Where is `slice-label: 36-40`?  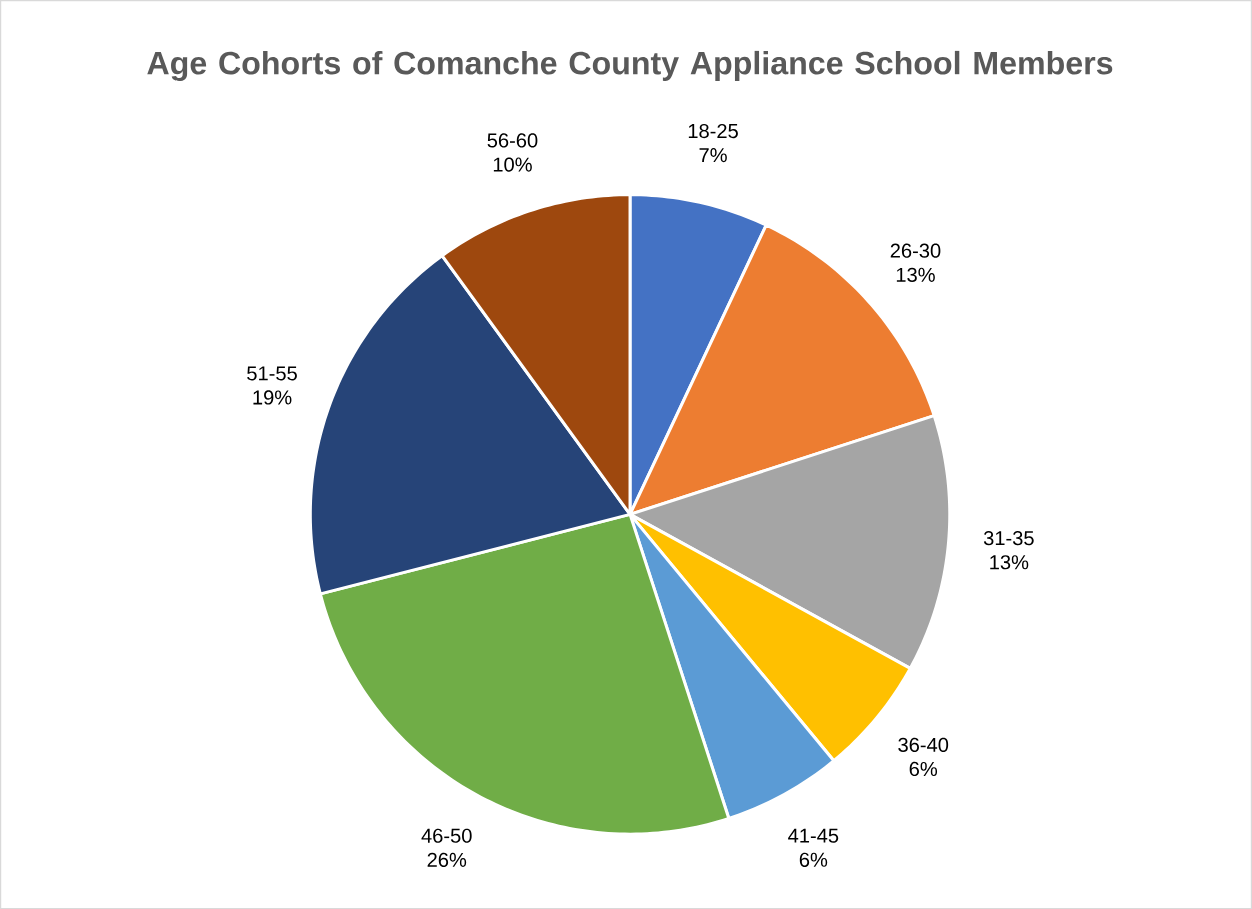 slice-label: 36-40 is located at coordinates (923, 744).